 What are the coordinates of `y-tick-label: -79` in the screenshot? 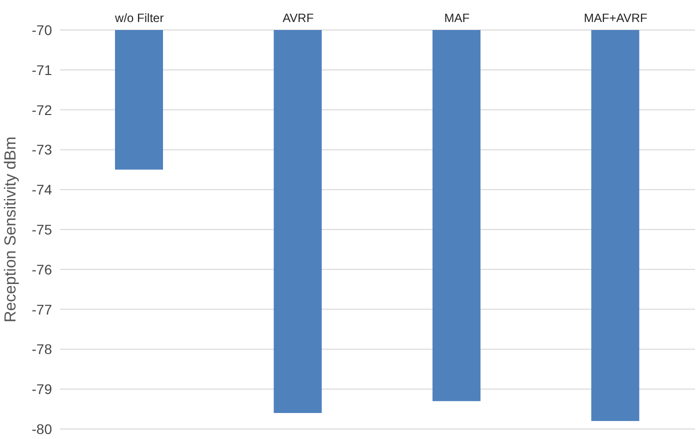 It's located at (42, 389).